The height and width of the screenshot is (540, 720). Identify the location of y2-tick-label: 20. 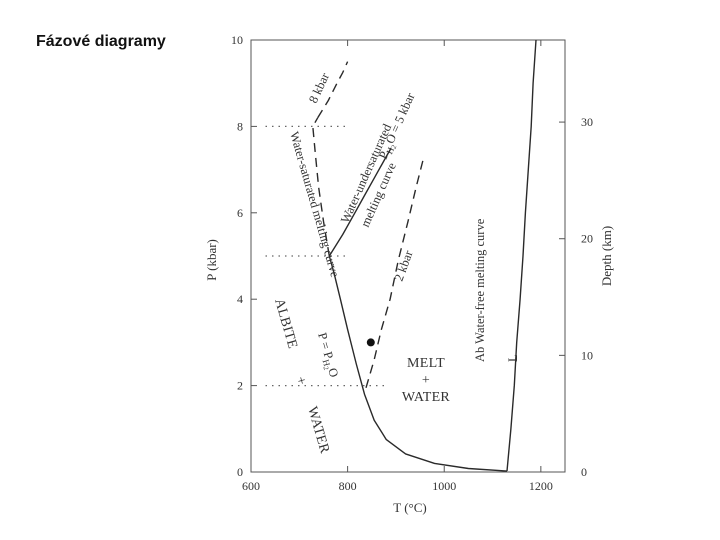
(587, 239).